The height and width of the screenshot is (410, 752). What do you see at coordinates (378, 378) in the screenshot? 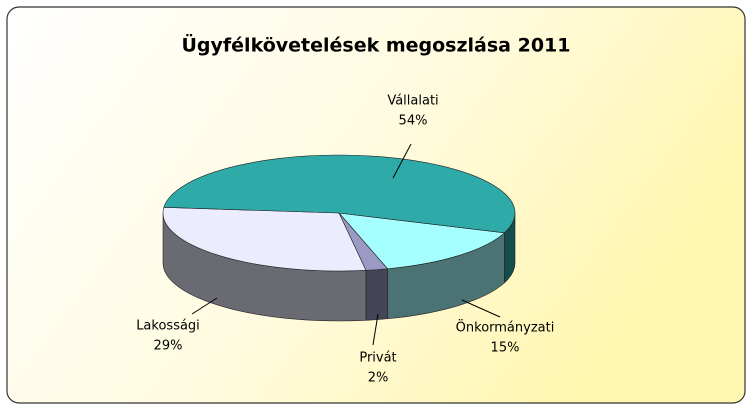
I see `value-label: 2%` at bounding box center [378, 378].